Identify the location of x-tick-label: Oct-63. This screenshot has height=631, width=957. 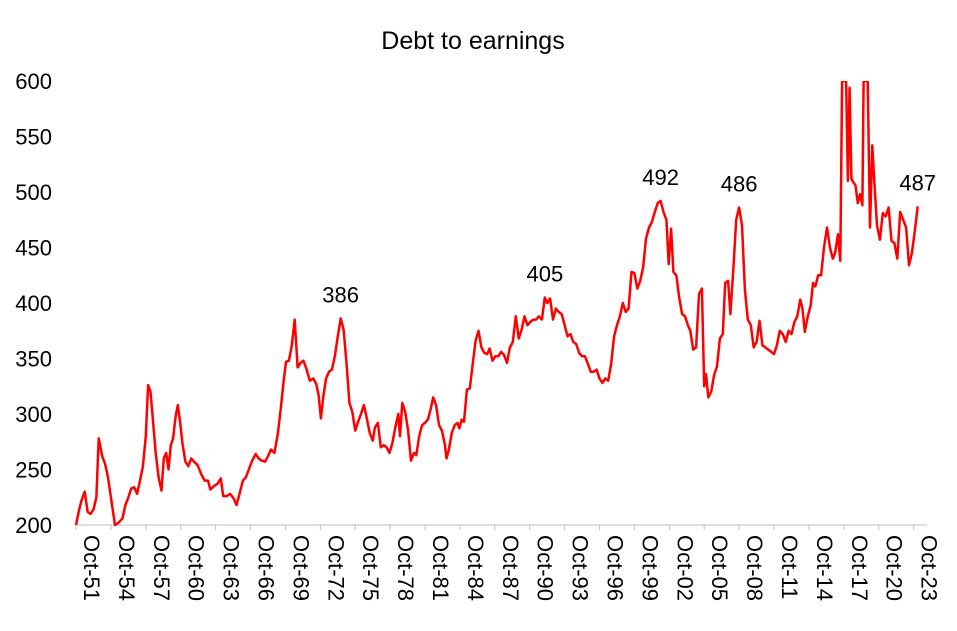
(231, 568).